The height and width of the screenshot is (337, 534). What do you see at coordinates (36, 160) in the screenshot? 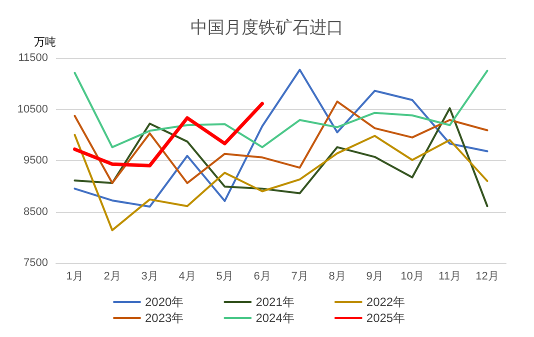
I see `y-tick-label: 9500` at bounding box center [36, 160].